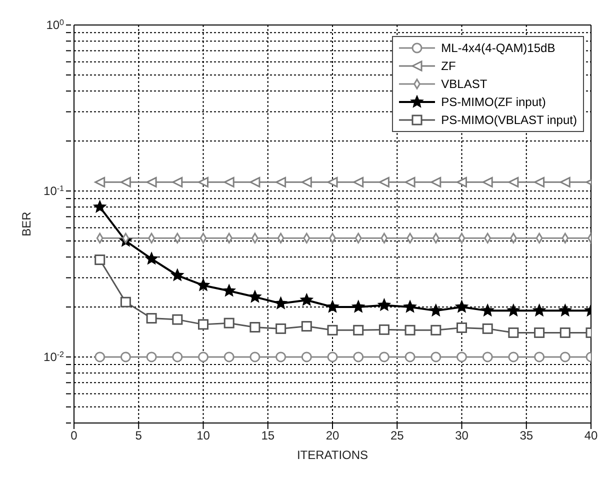  Describe the element at coordinates (332, 455) in the screenshot. I see `x-axis-title: ITERATIONS` at that location.